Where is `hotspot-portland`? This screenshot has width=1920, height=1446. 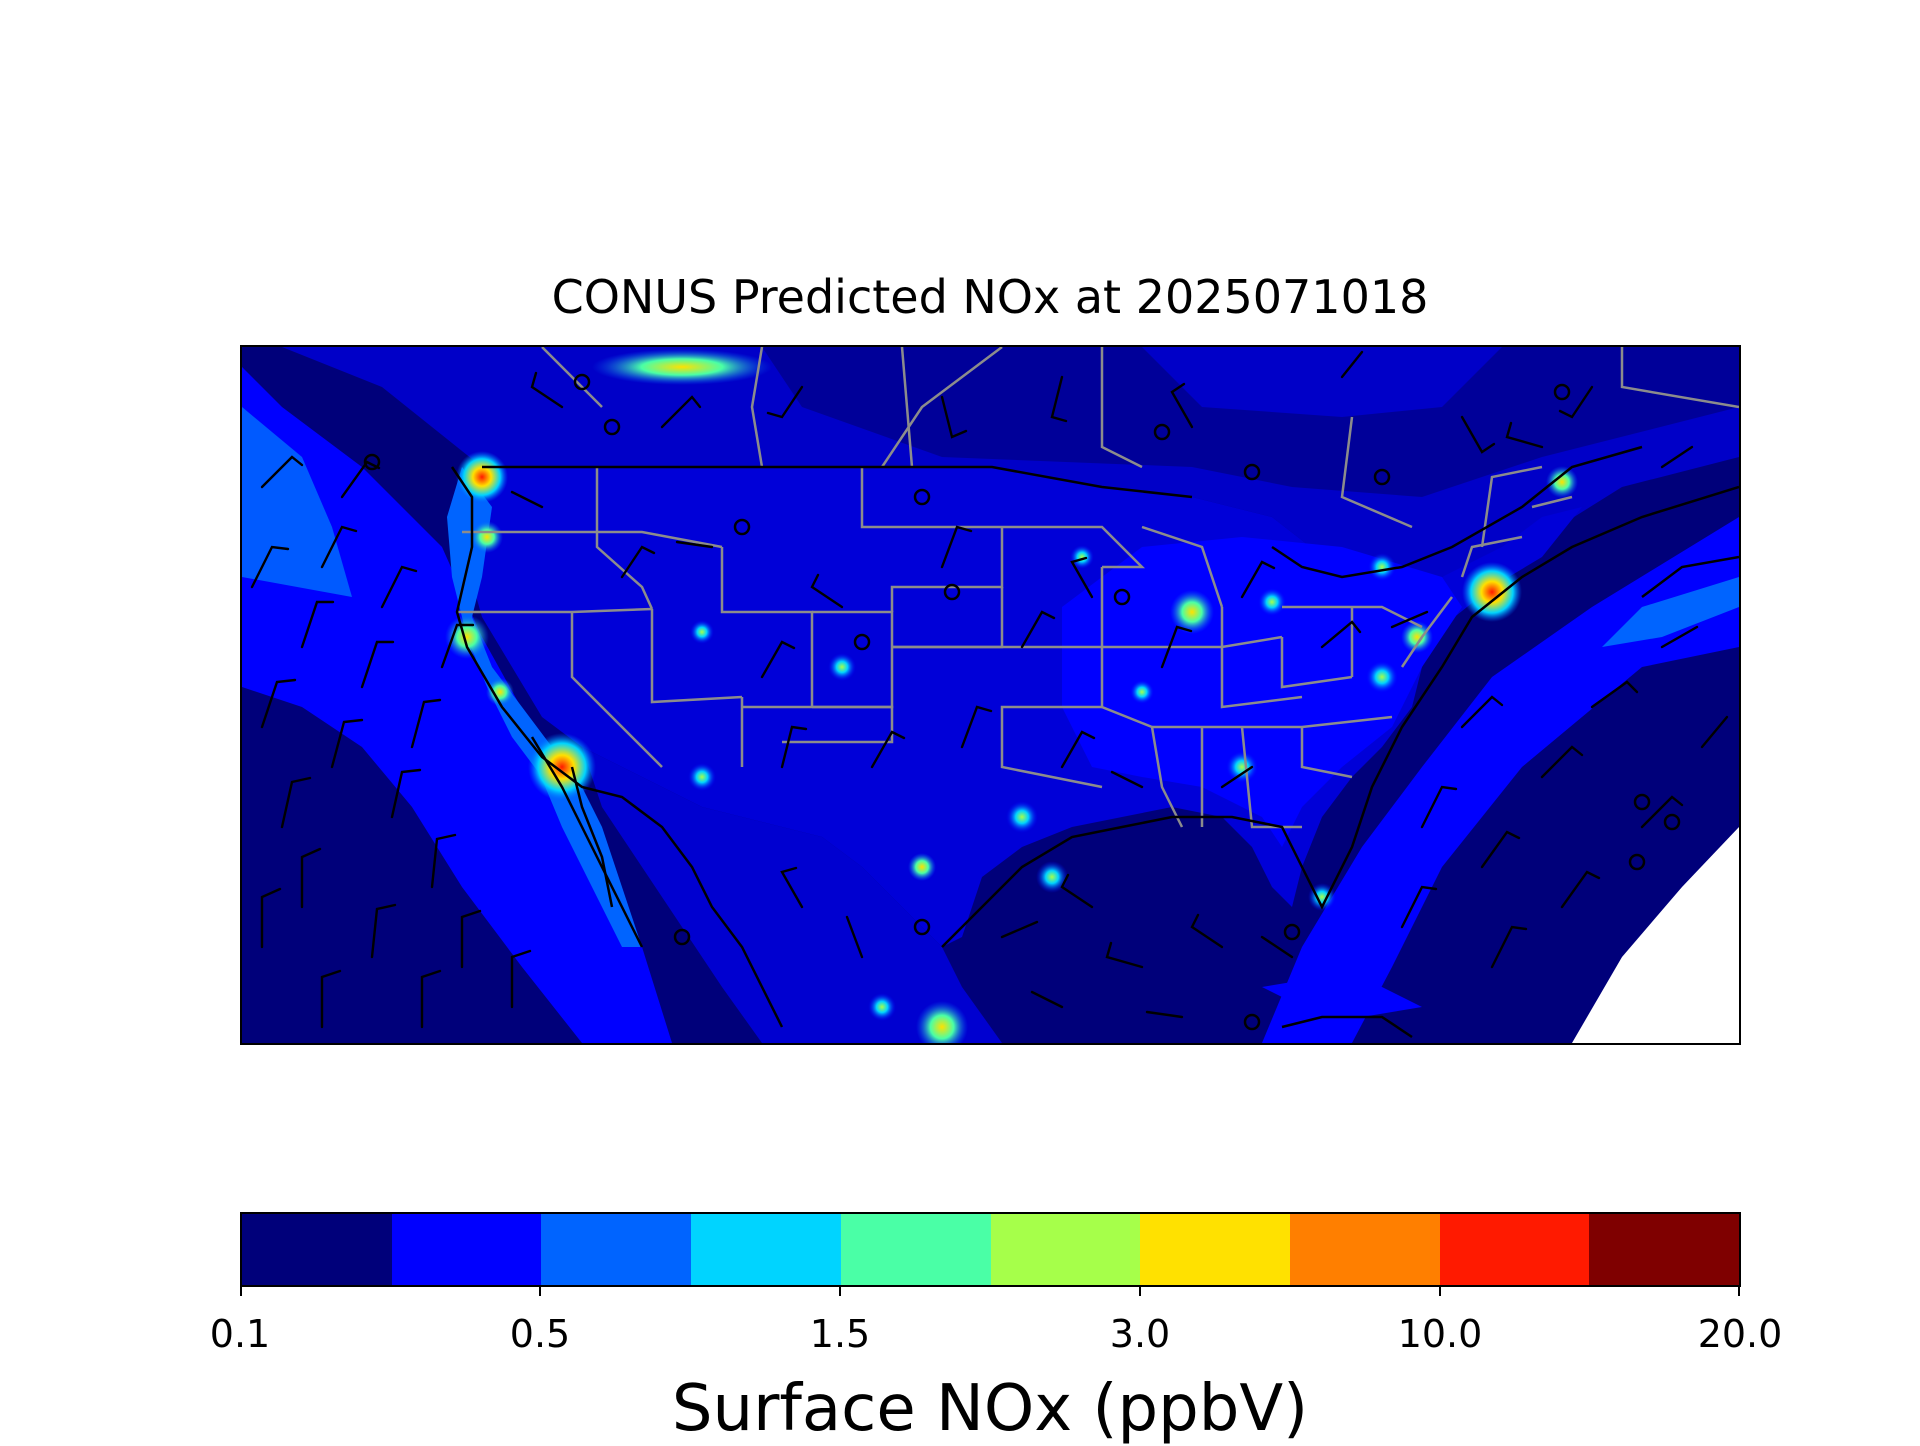 hotspot-portland is located at coordinates (487, 537).